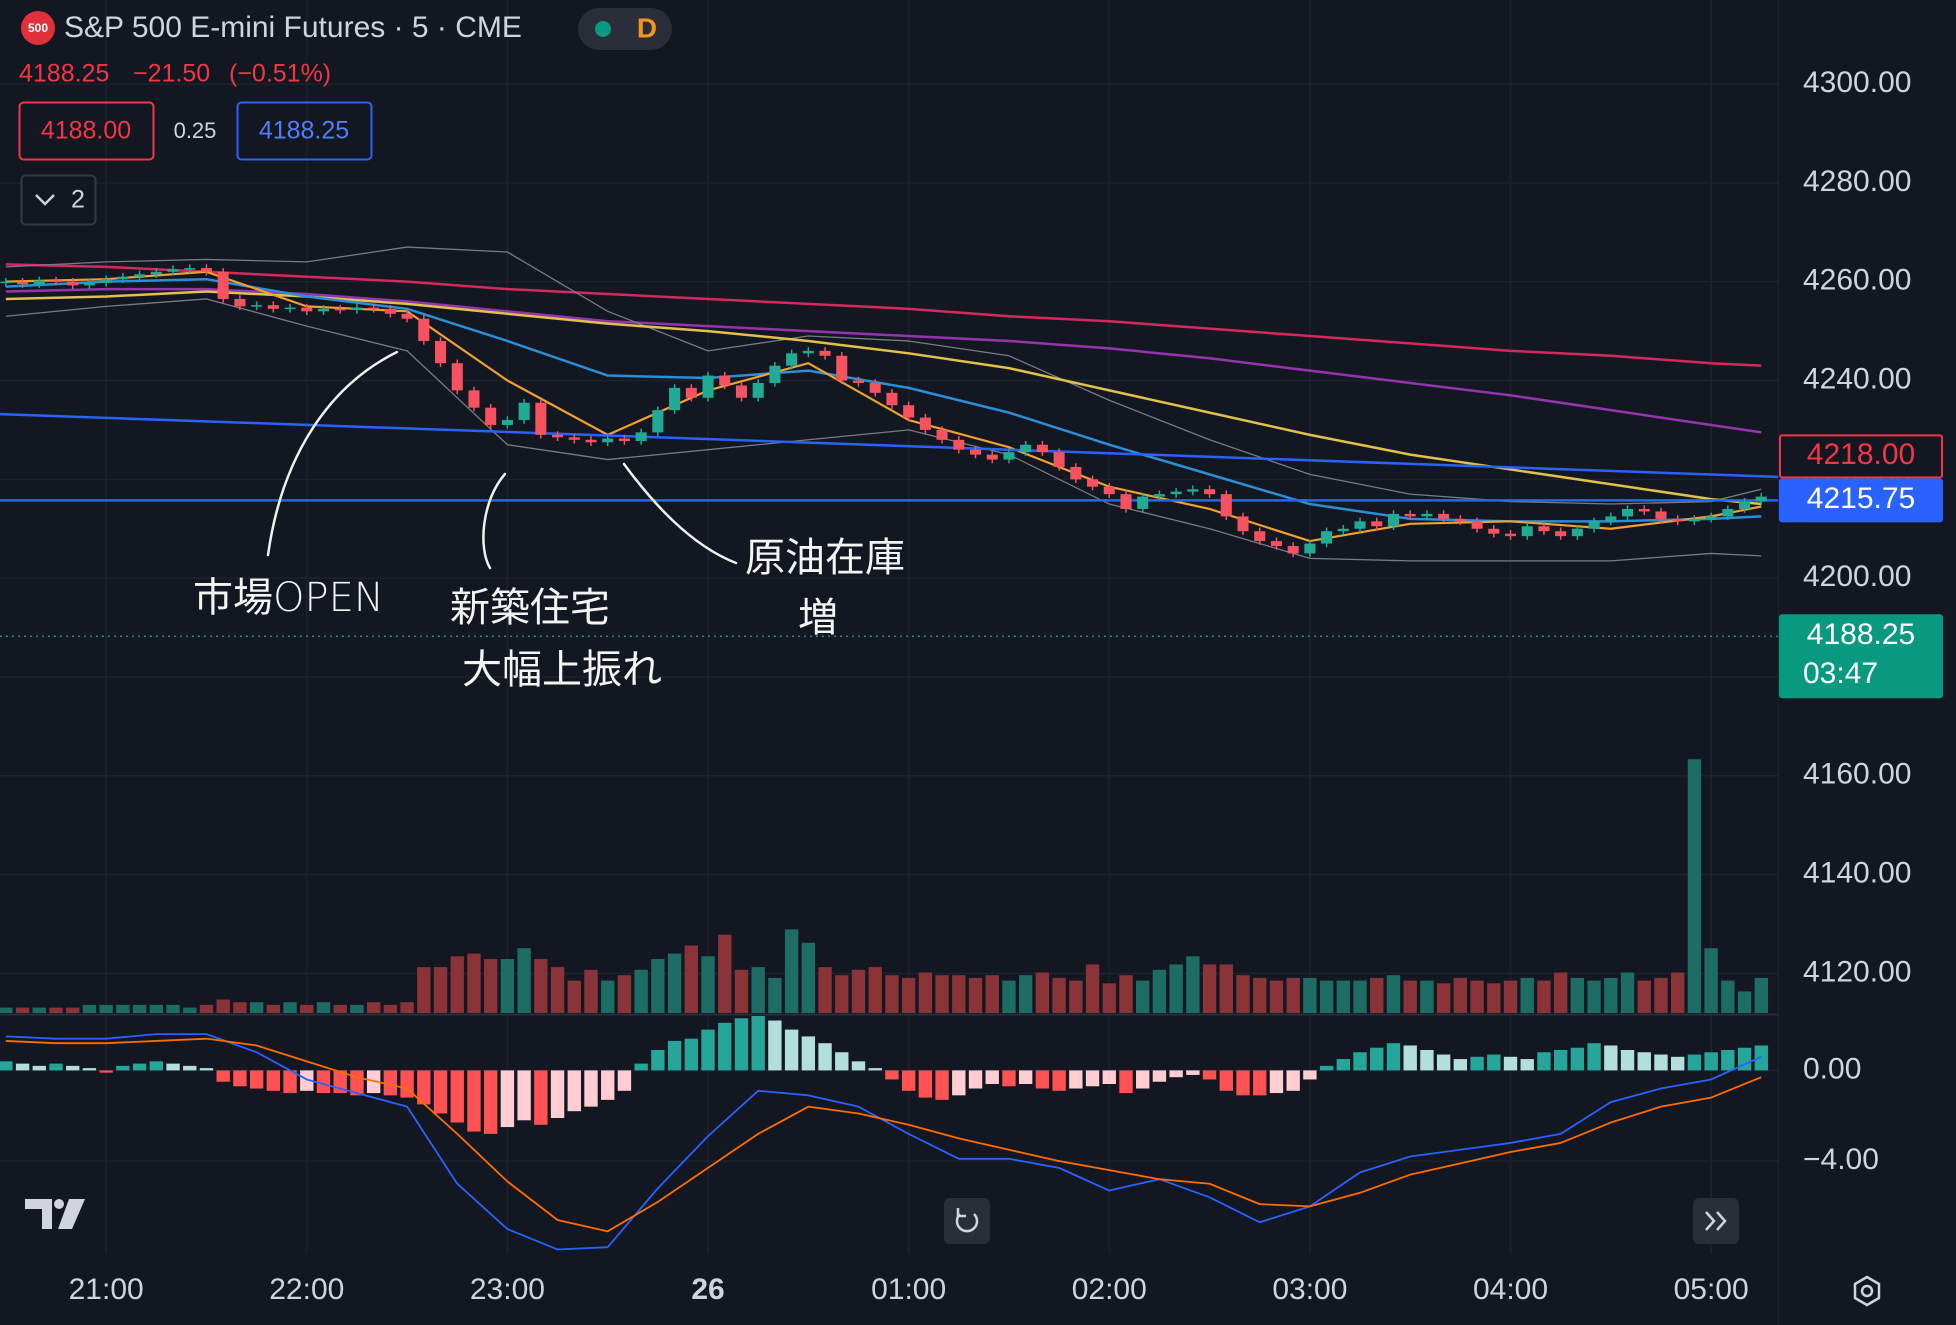  What do you see at coordinates (304, 131) in the screenshot?
I see `buy-button` at bounding box center [304, 131].